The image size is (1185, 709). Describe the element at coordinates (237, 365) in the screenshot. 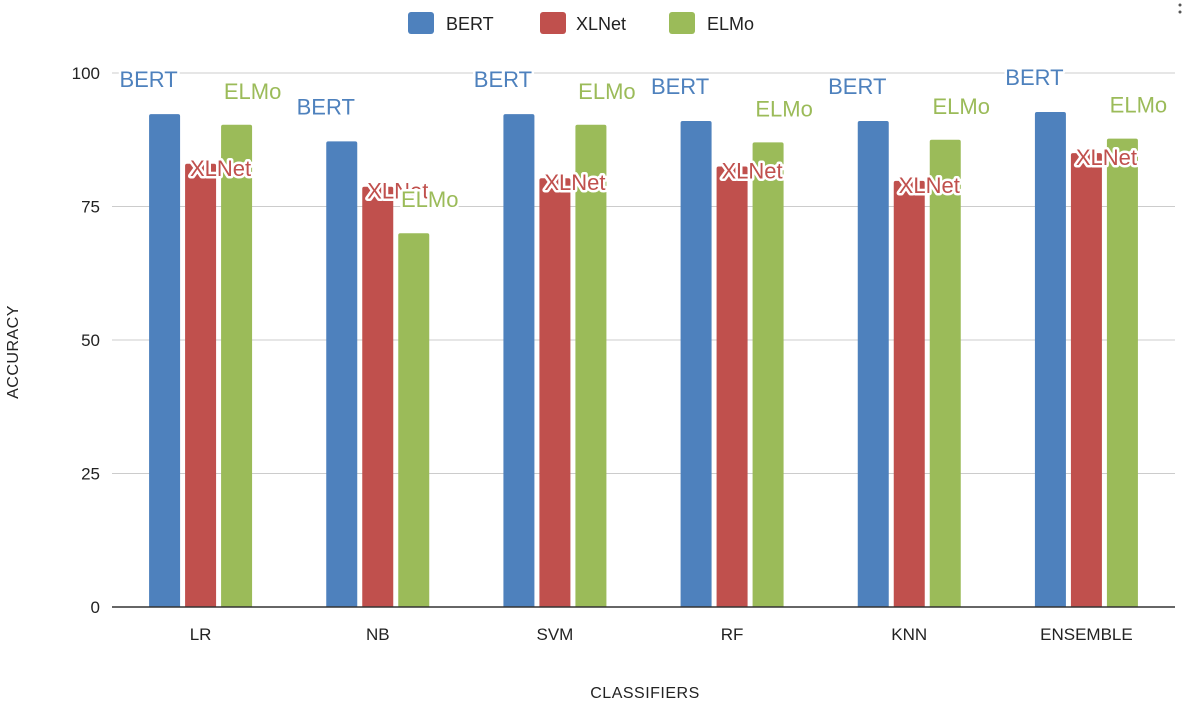

I see `bar-elmo-lr` at that location.